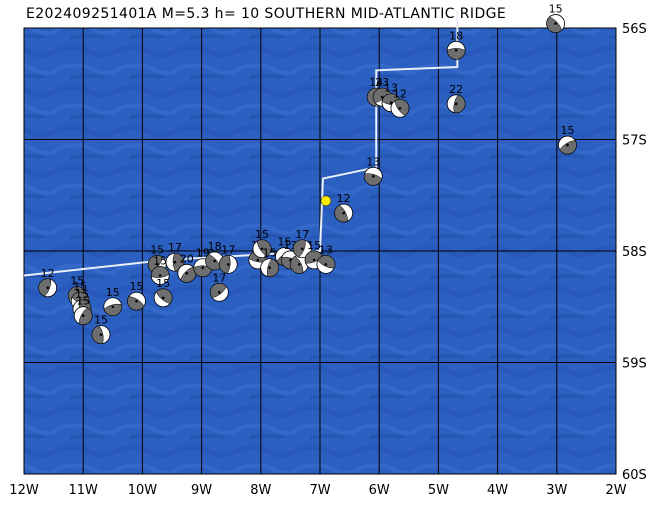  What do you see at coordinates (376, 82) in the screenshot?
I see `depth-label: 14` at bounding box center [376, 82].